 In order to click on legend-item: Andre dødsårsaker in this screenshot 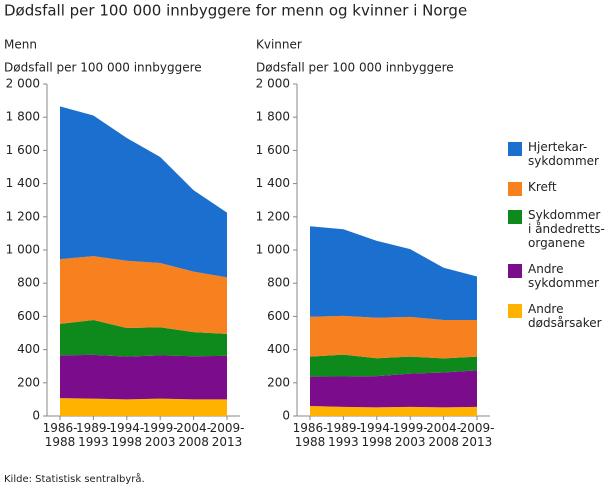, I will do `click(558, 316)`.